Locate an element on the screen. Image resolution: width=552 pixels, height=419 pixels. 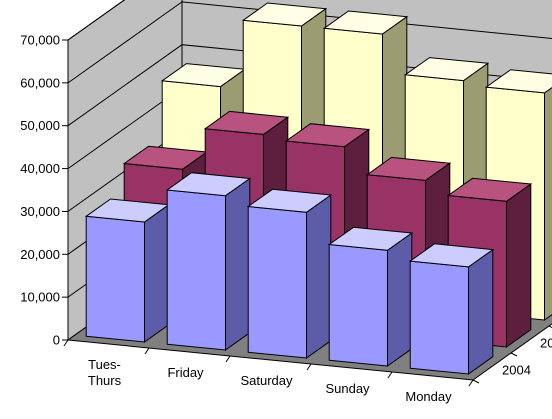
category-label: Tues-Thurs is located at coordinates (105, 372).